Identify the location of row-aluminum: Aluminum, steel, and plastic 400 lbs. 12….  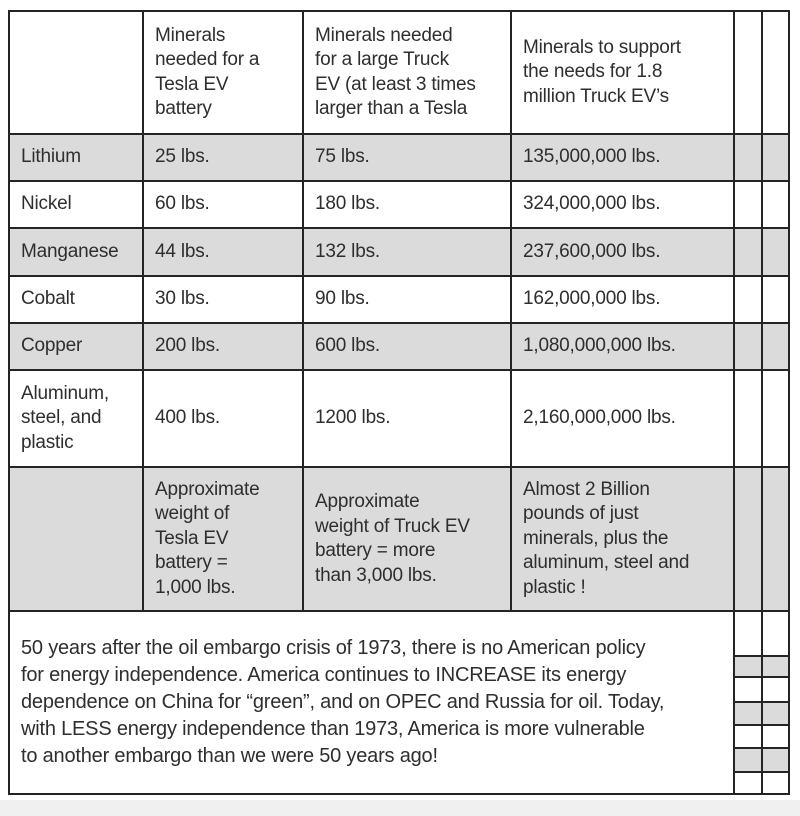
(399, 418).